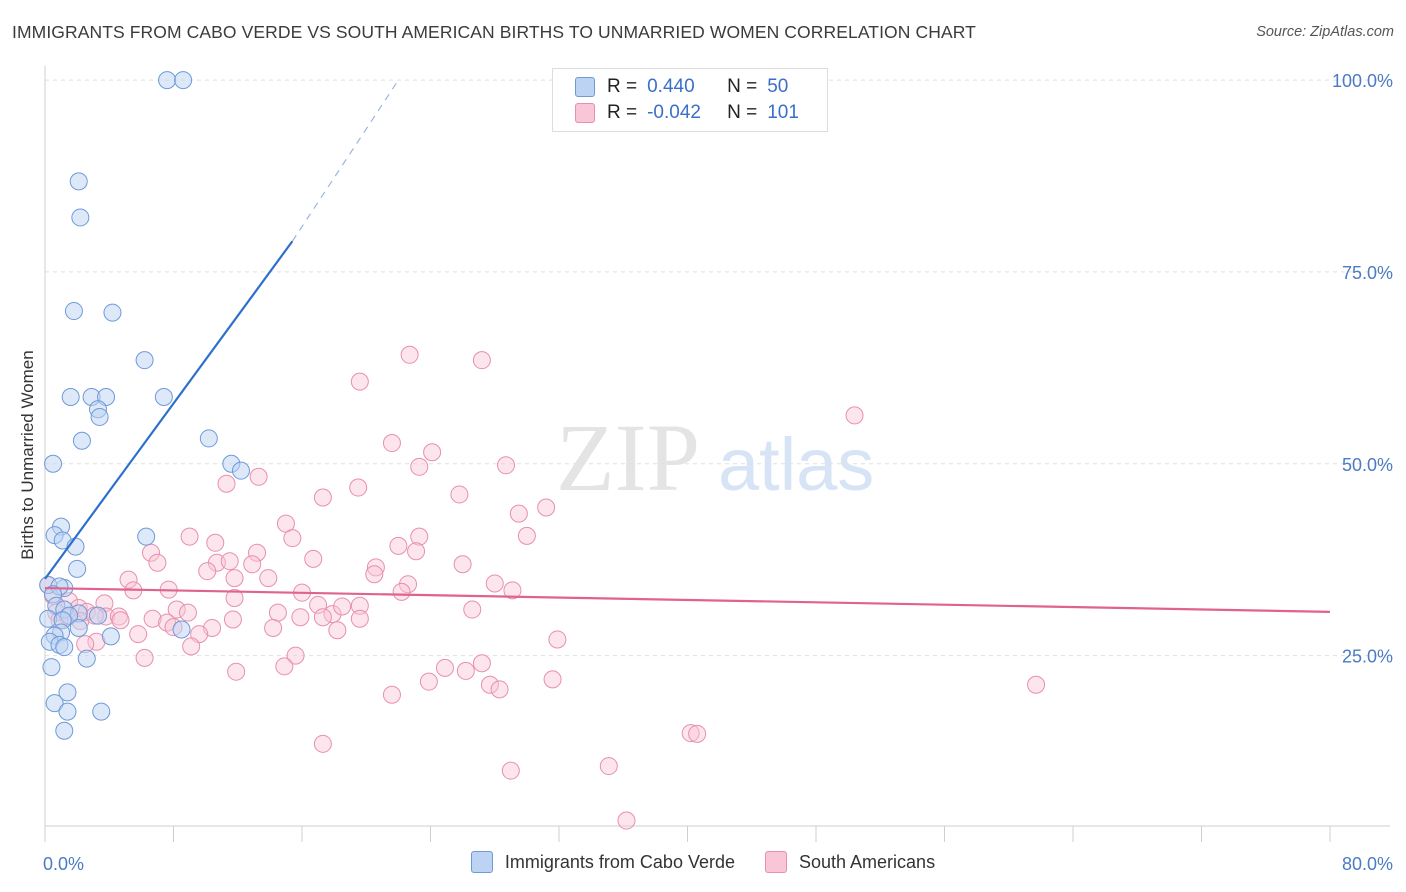 The width and height of the screenshot is (1406, 892). What do you see at coordinates (671, 86) in the screenshot?
I see `stats-r-value: 0.440` at bounding box center [671, 86].